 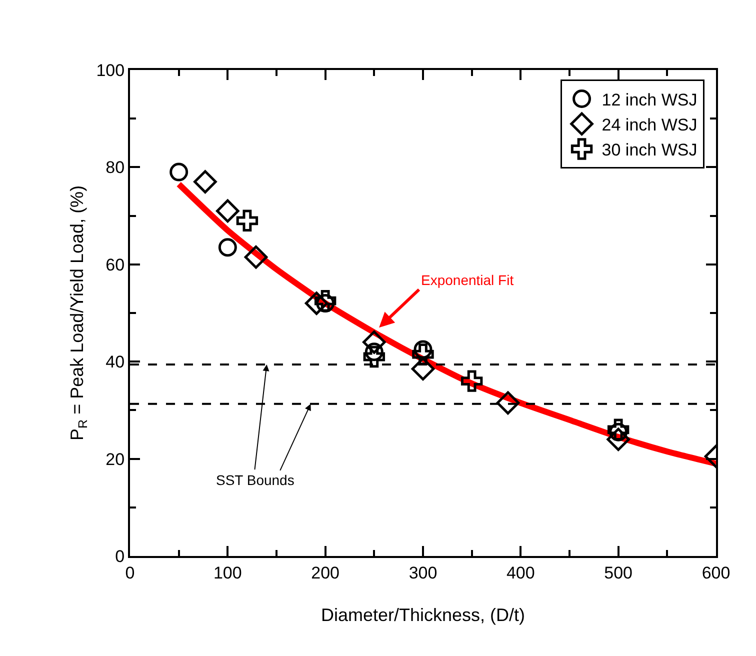 I want to click on x-tick-label: 500, so click(x=618, y=572).